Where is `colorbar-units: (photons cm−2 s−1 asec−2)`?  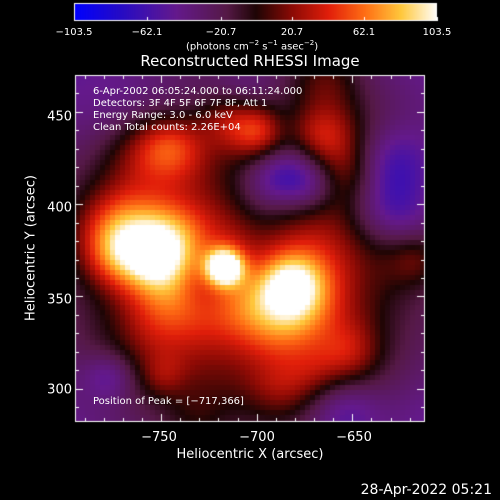 colorbar-units: (photons cm−2 s−1 asec−2) is located at coordinates (252, 46).